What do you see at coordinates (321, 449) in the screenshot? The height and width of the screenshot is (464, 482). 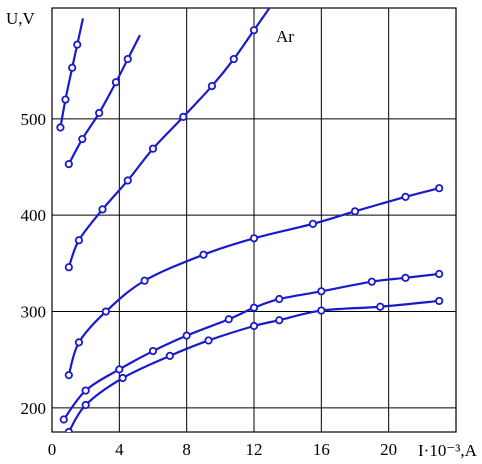 I see `x-tick-label: 16` at bounding box center [321, 449].